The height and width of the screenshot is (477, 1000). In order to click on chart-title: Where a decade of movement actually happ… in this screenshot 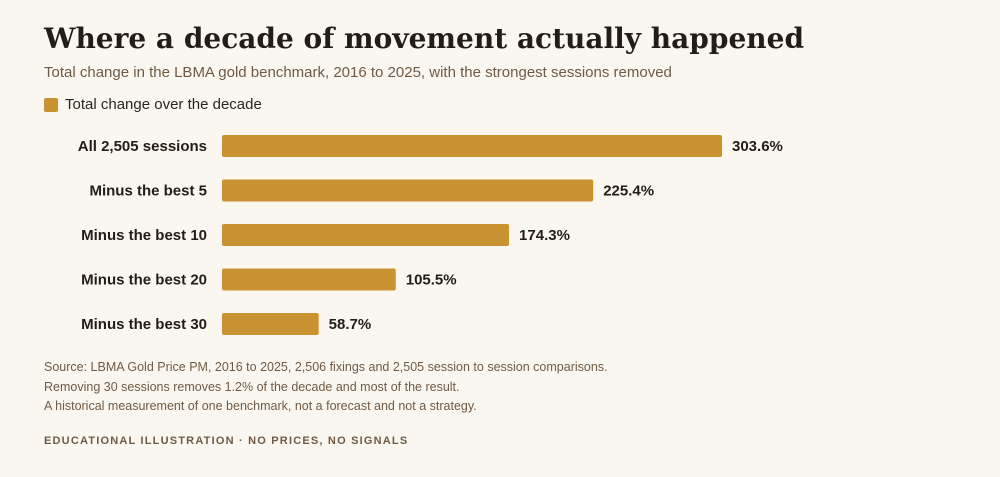, I will do `click(424, 38)`.